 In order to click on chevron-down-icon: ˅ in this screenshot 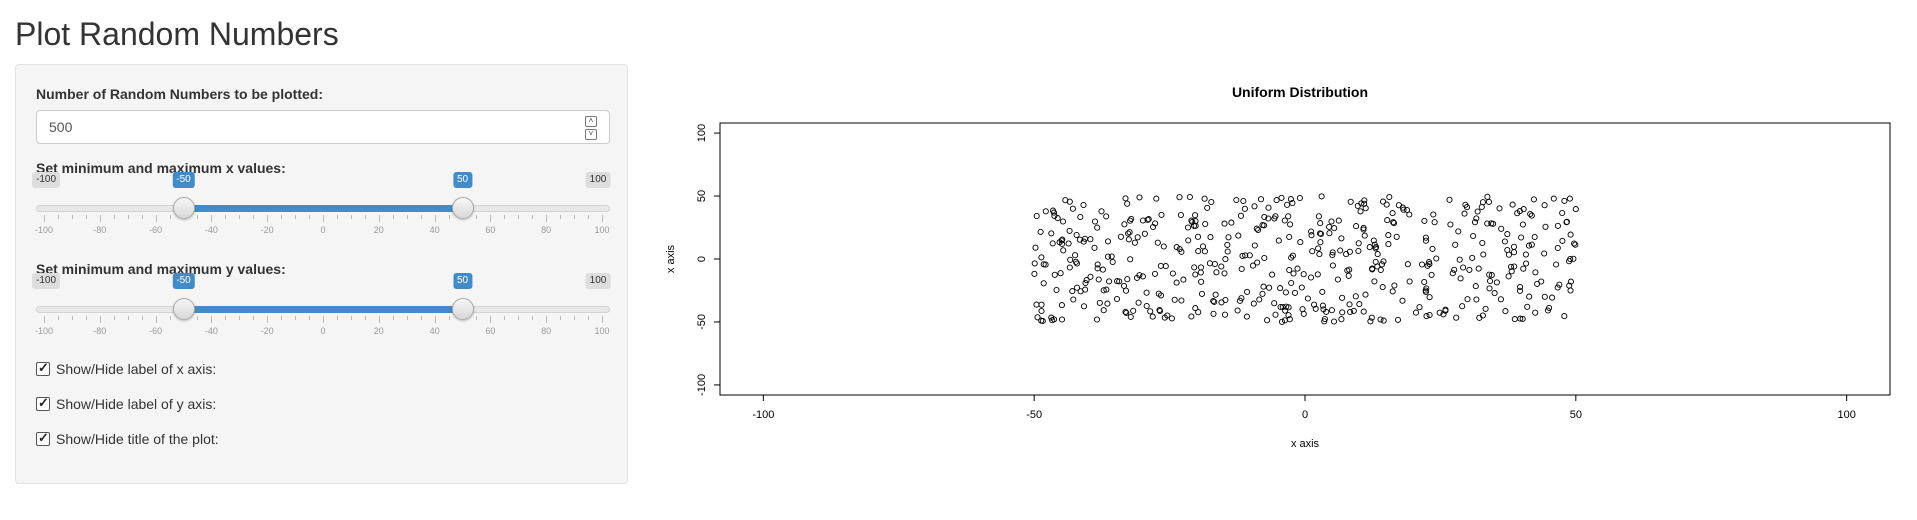, I will do `click(591, 134)`.